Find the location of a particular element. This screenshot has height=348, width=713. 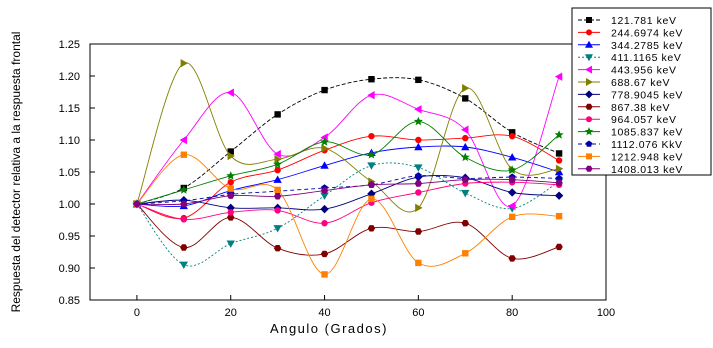

legend-label: 1112.076 KkV is located at coordinates (647, 145).